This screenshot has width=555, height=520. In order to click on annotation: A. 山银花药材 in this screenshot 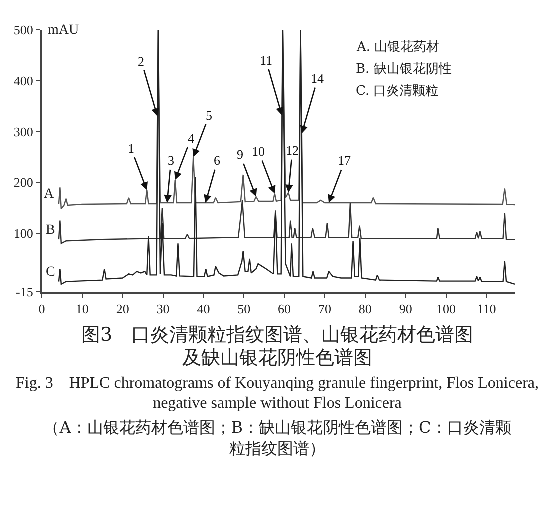, I will do `click(398, 47)`.